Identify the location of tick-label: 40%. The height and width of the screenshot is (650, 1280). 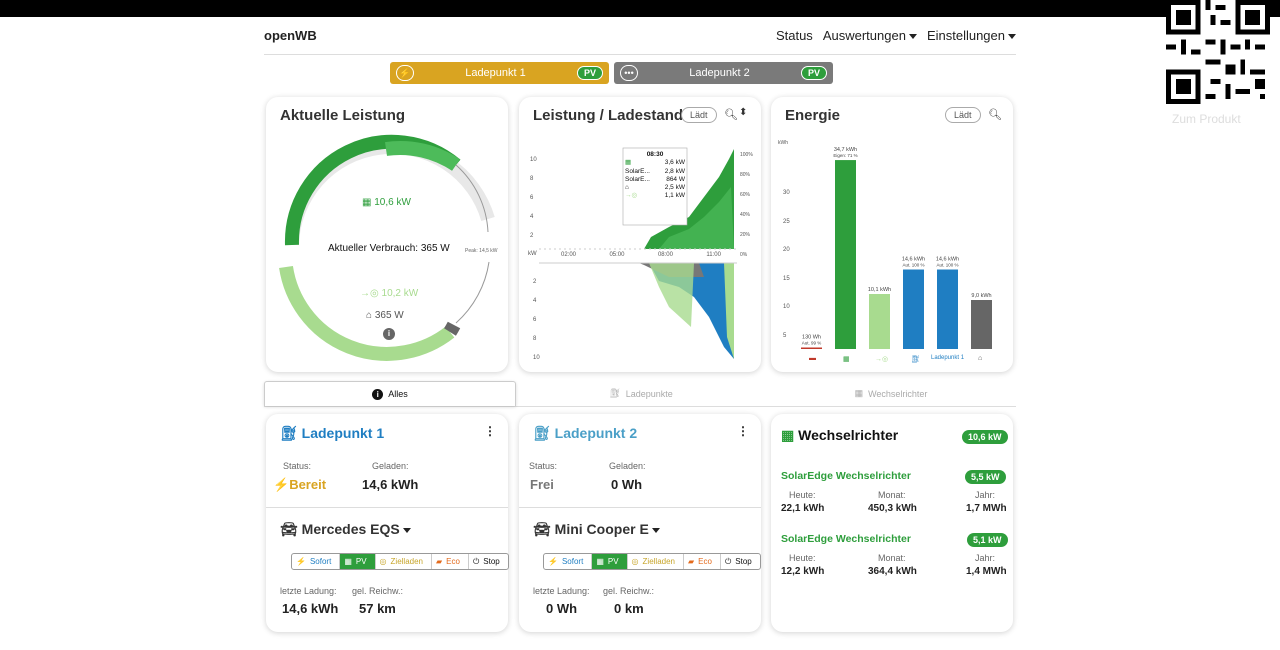
(745, 215).